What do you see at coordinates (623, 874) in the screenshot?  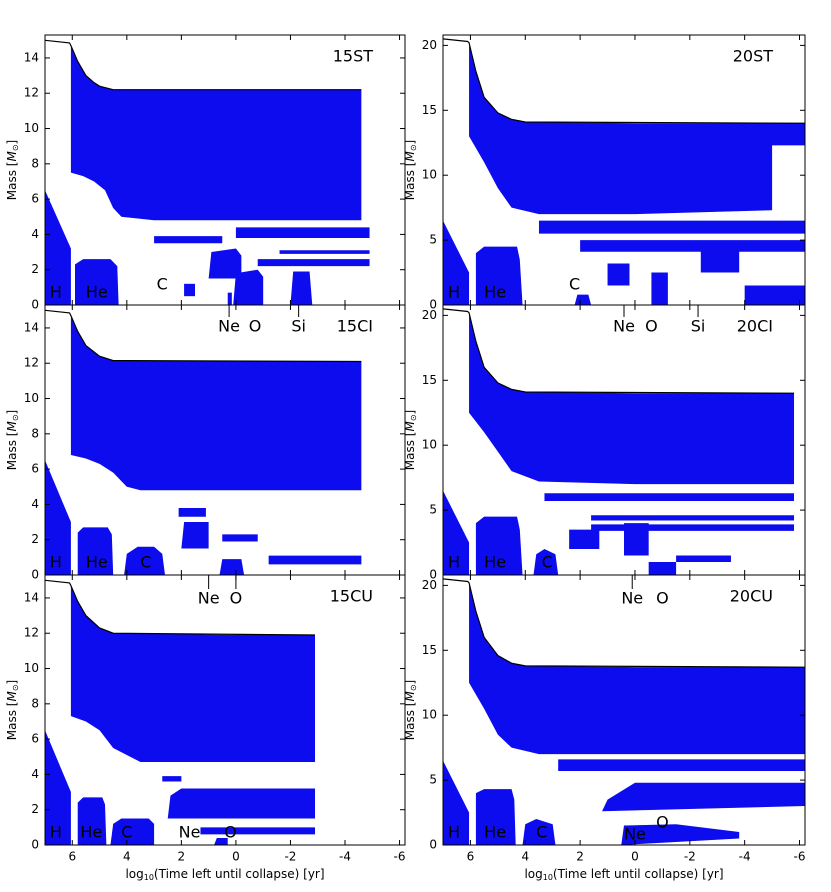 I see `x-axis-label: log10(Time left until collapse) [yr]` at bounding box center [623, 874].